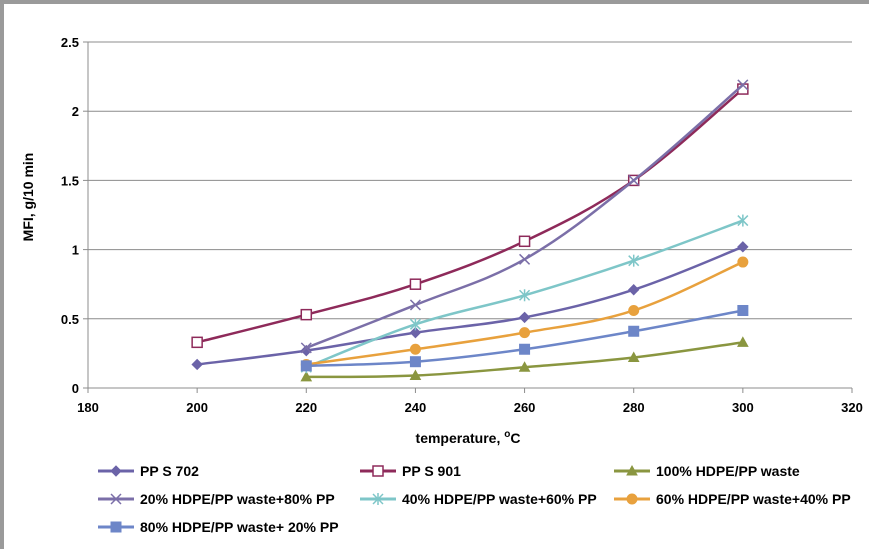 The height and width of the screenshot is (549, 869). I want to click on legend-item: 20% HDPE/PP waste+80% PP, so click(216, 499).